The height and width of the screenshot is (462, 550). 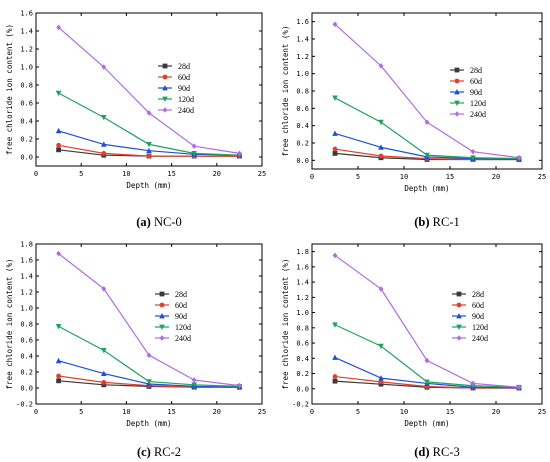 What do you see at coordinates (262, 412) in the screenshot?
I see `x-tick-label: 25` at bounding box center [262, 412].